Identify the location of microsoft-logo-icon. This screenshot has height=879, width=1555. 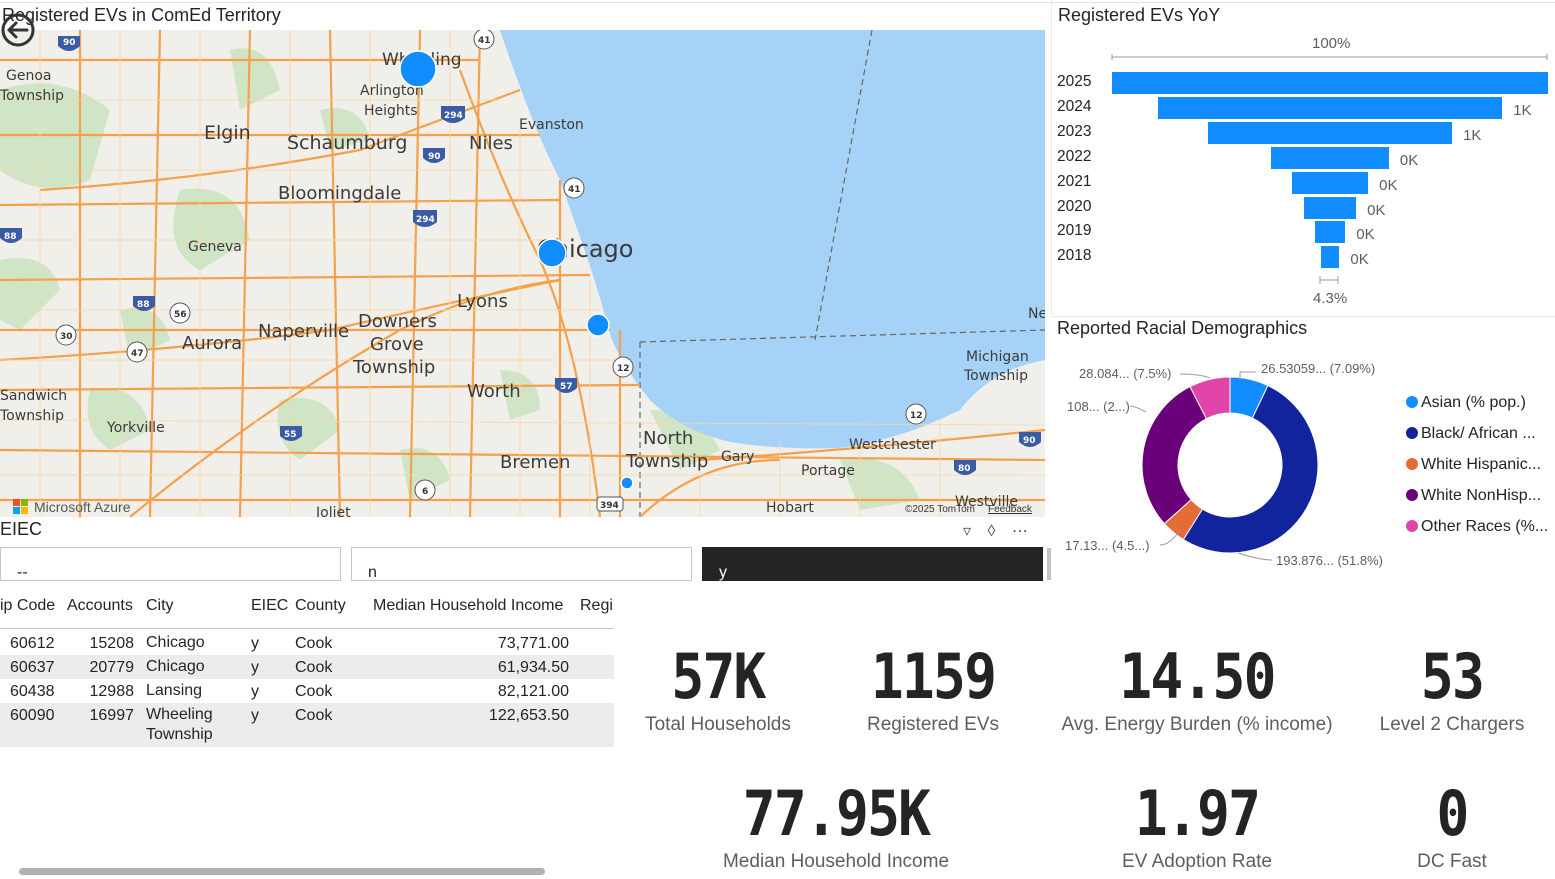
(20, 506).